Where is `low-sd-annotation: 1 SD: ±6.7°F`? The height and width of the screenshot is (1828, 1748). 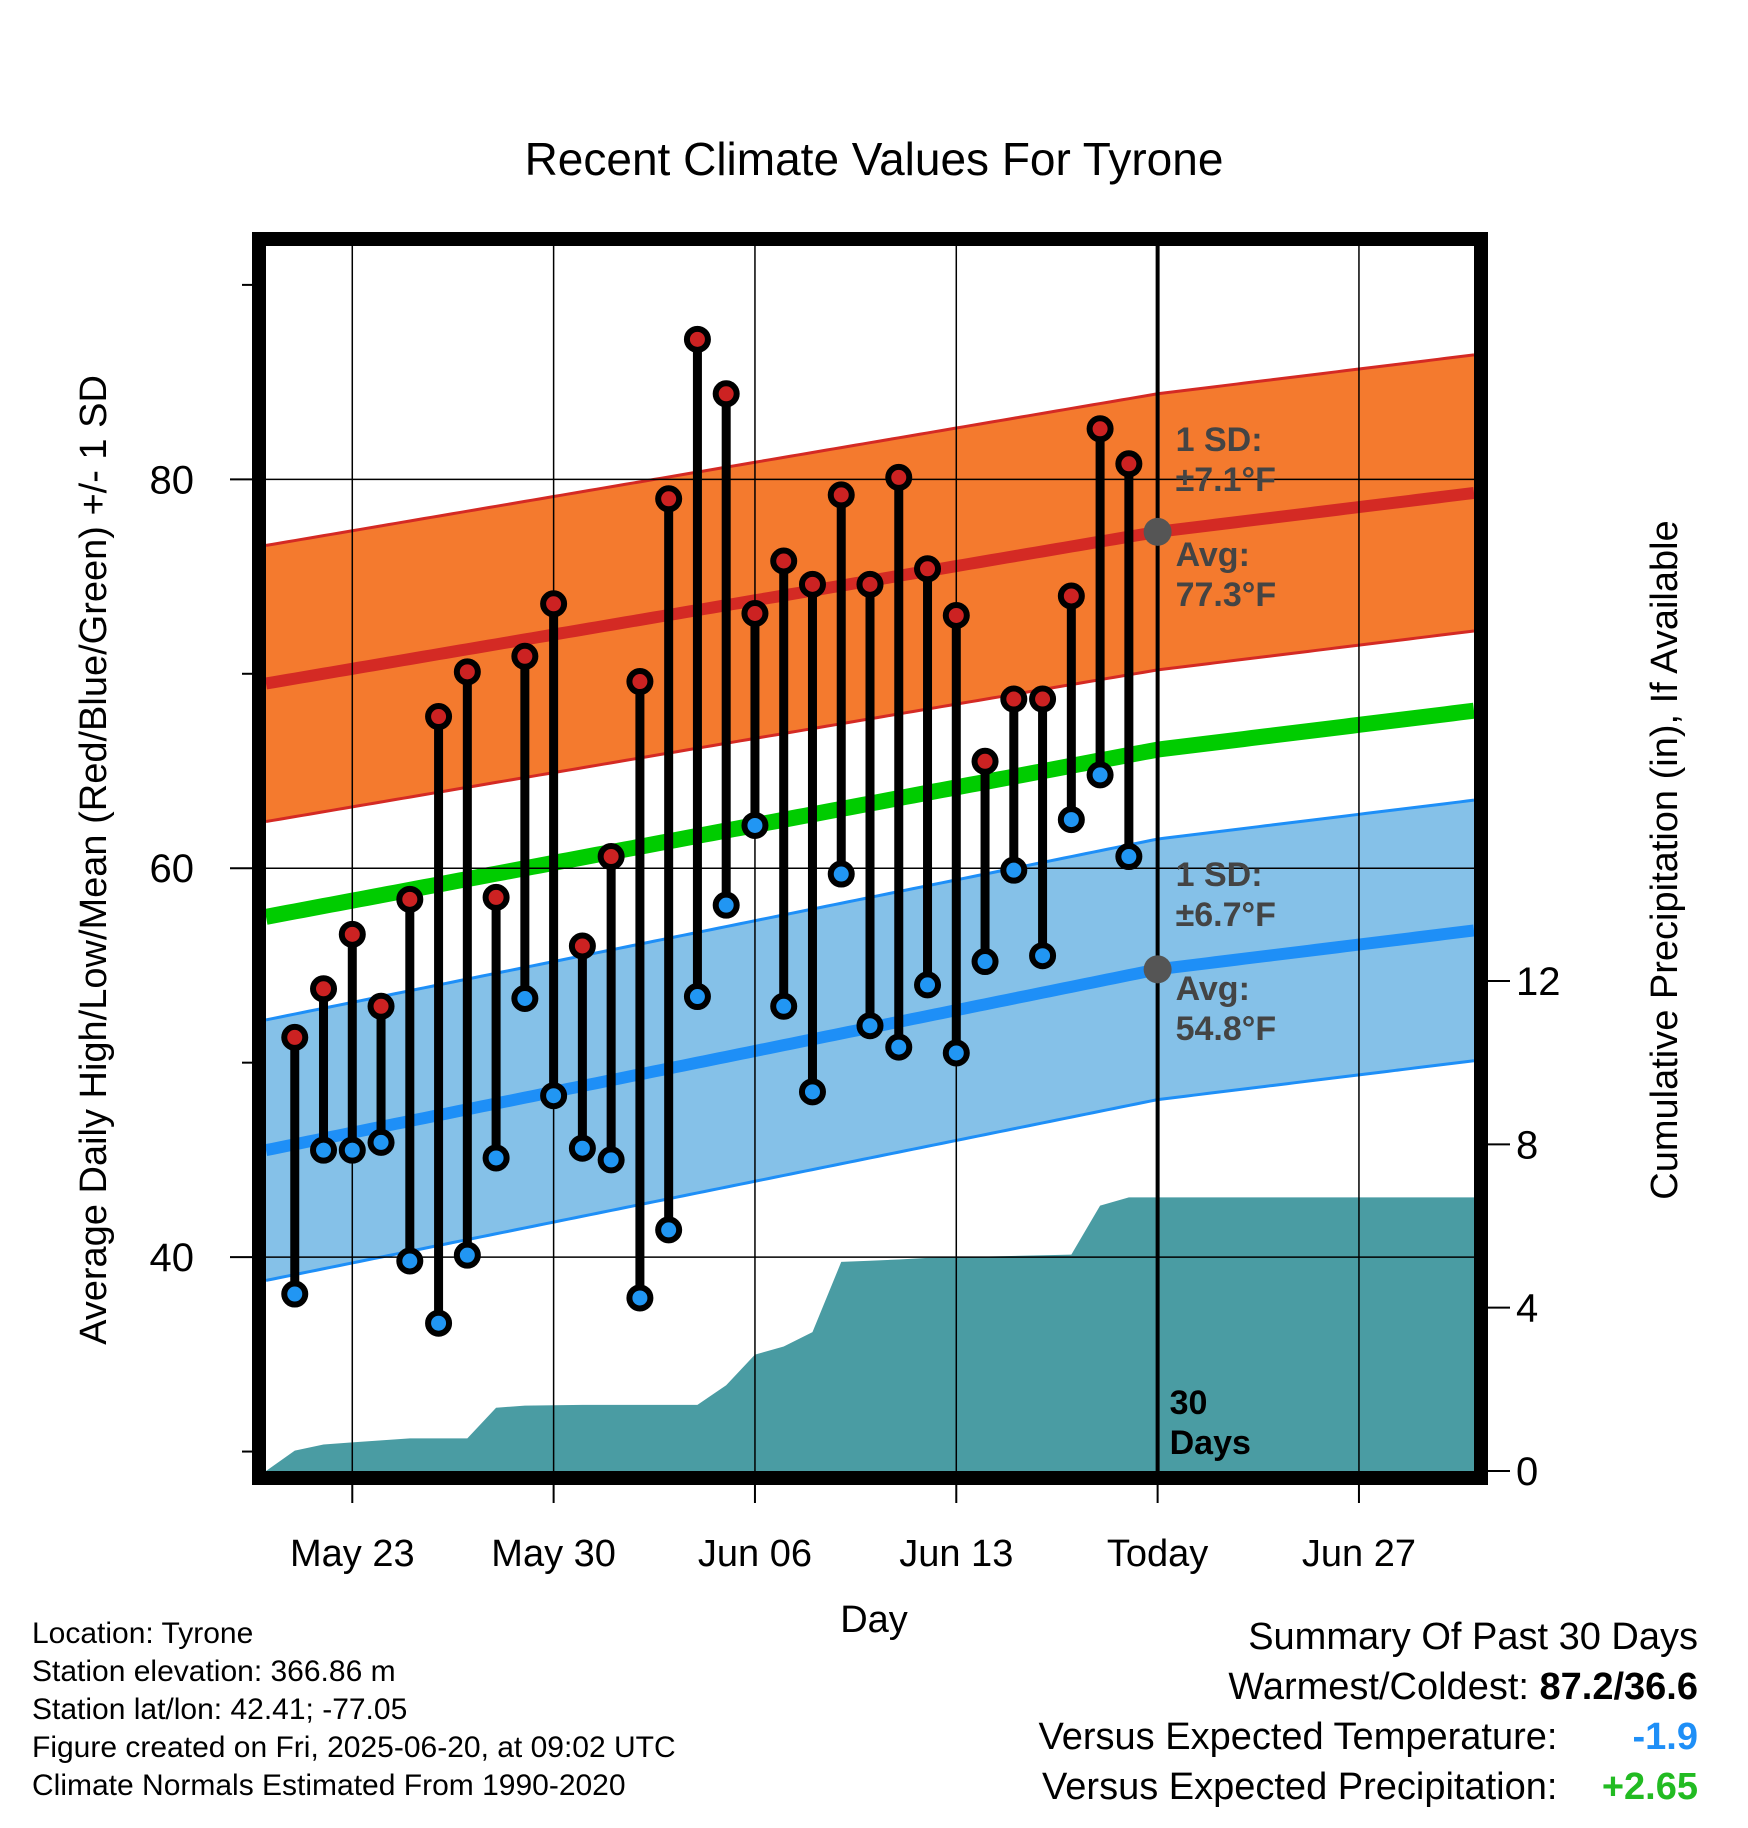
low-sd-annotation: 1 SD: ±6.7°F is located at coordinates (1226, 895).